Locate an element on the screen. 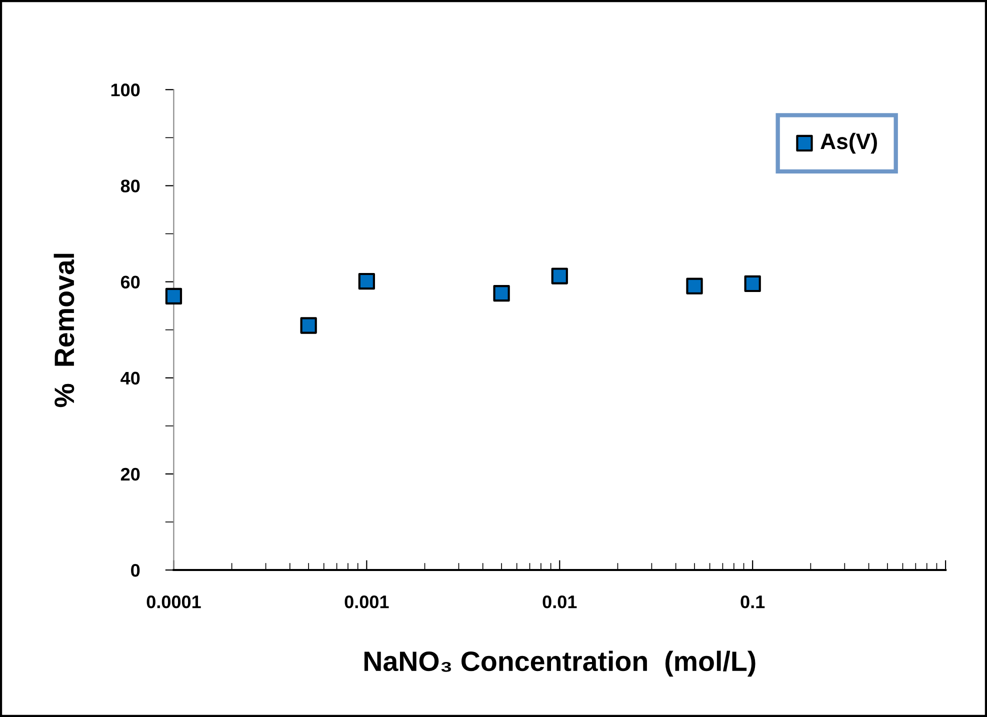 This screenshot has height=717, width=987. x-tick-label: 0.1 is located at coordinates (752, 601).